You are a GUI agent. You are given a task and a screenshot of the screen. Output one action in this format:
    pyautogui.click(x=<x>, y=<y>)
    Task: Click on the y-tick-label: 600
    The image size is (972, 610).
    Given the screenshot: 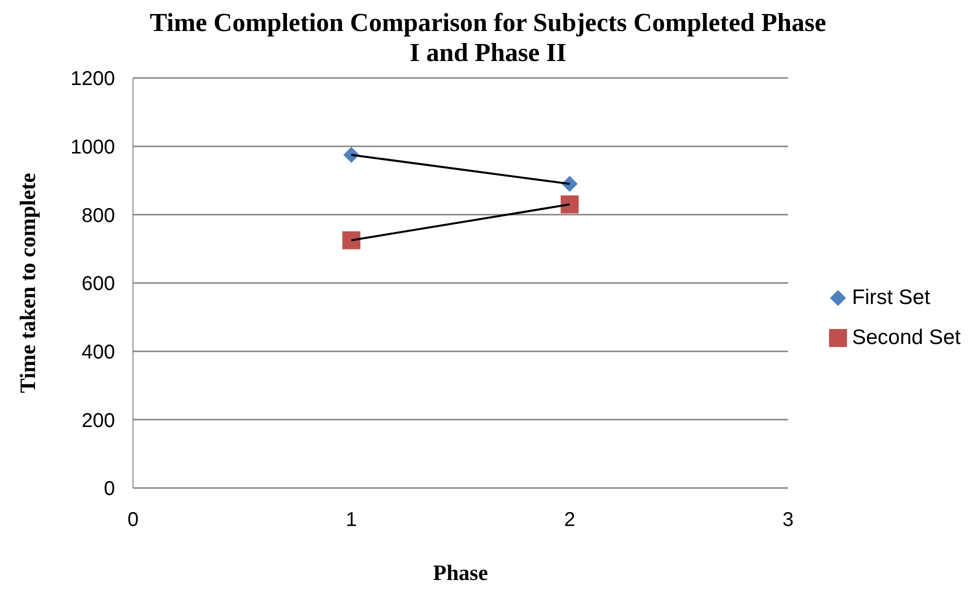 What is the action you would take?
    pyautogui.click(x=98, y=284)
    